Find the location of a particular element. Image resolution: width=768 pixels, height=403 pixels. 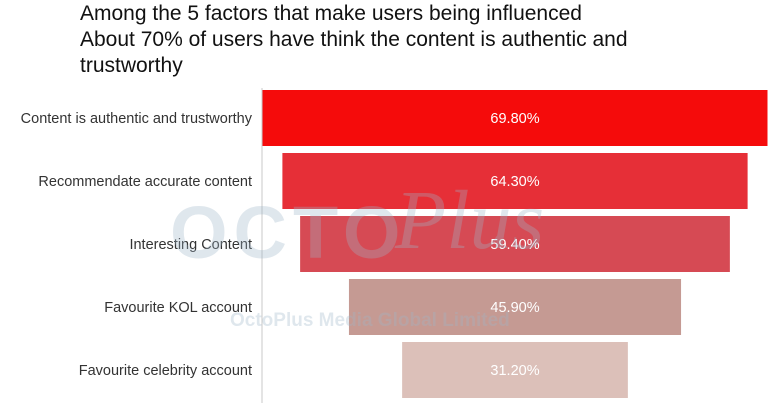

category-label: Recommendate accurate content is located at coordinates (145, 182).